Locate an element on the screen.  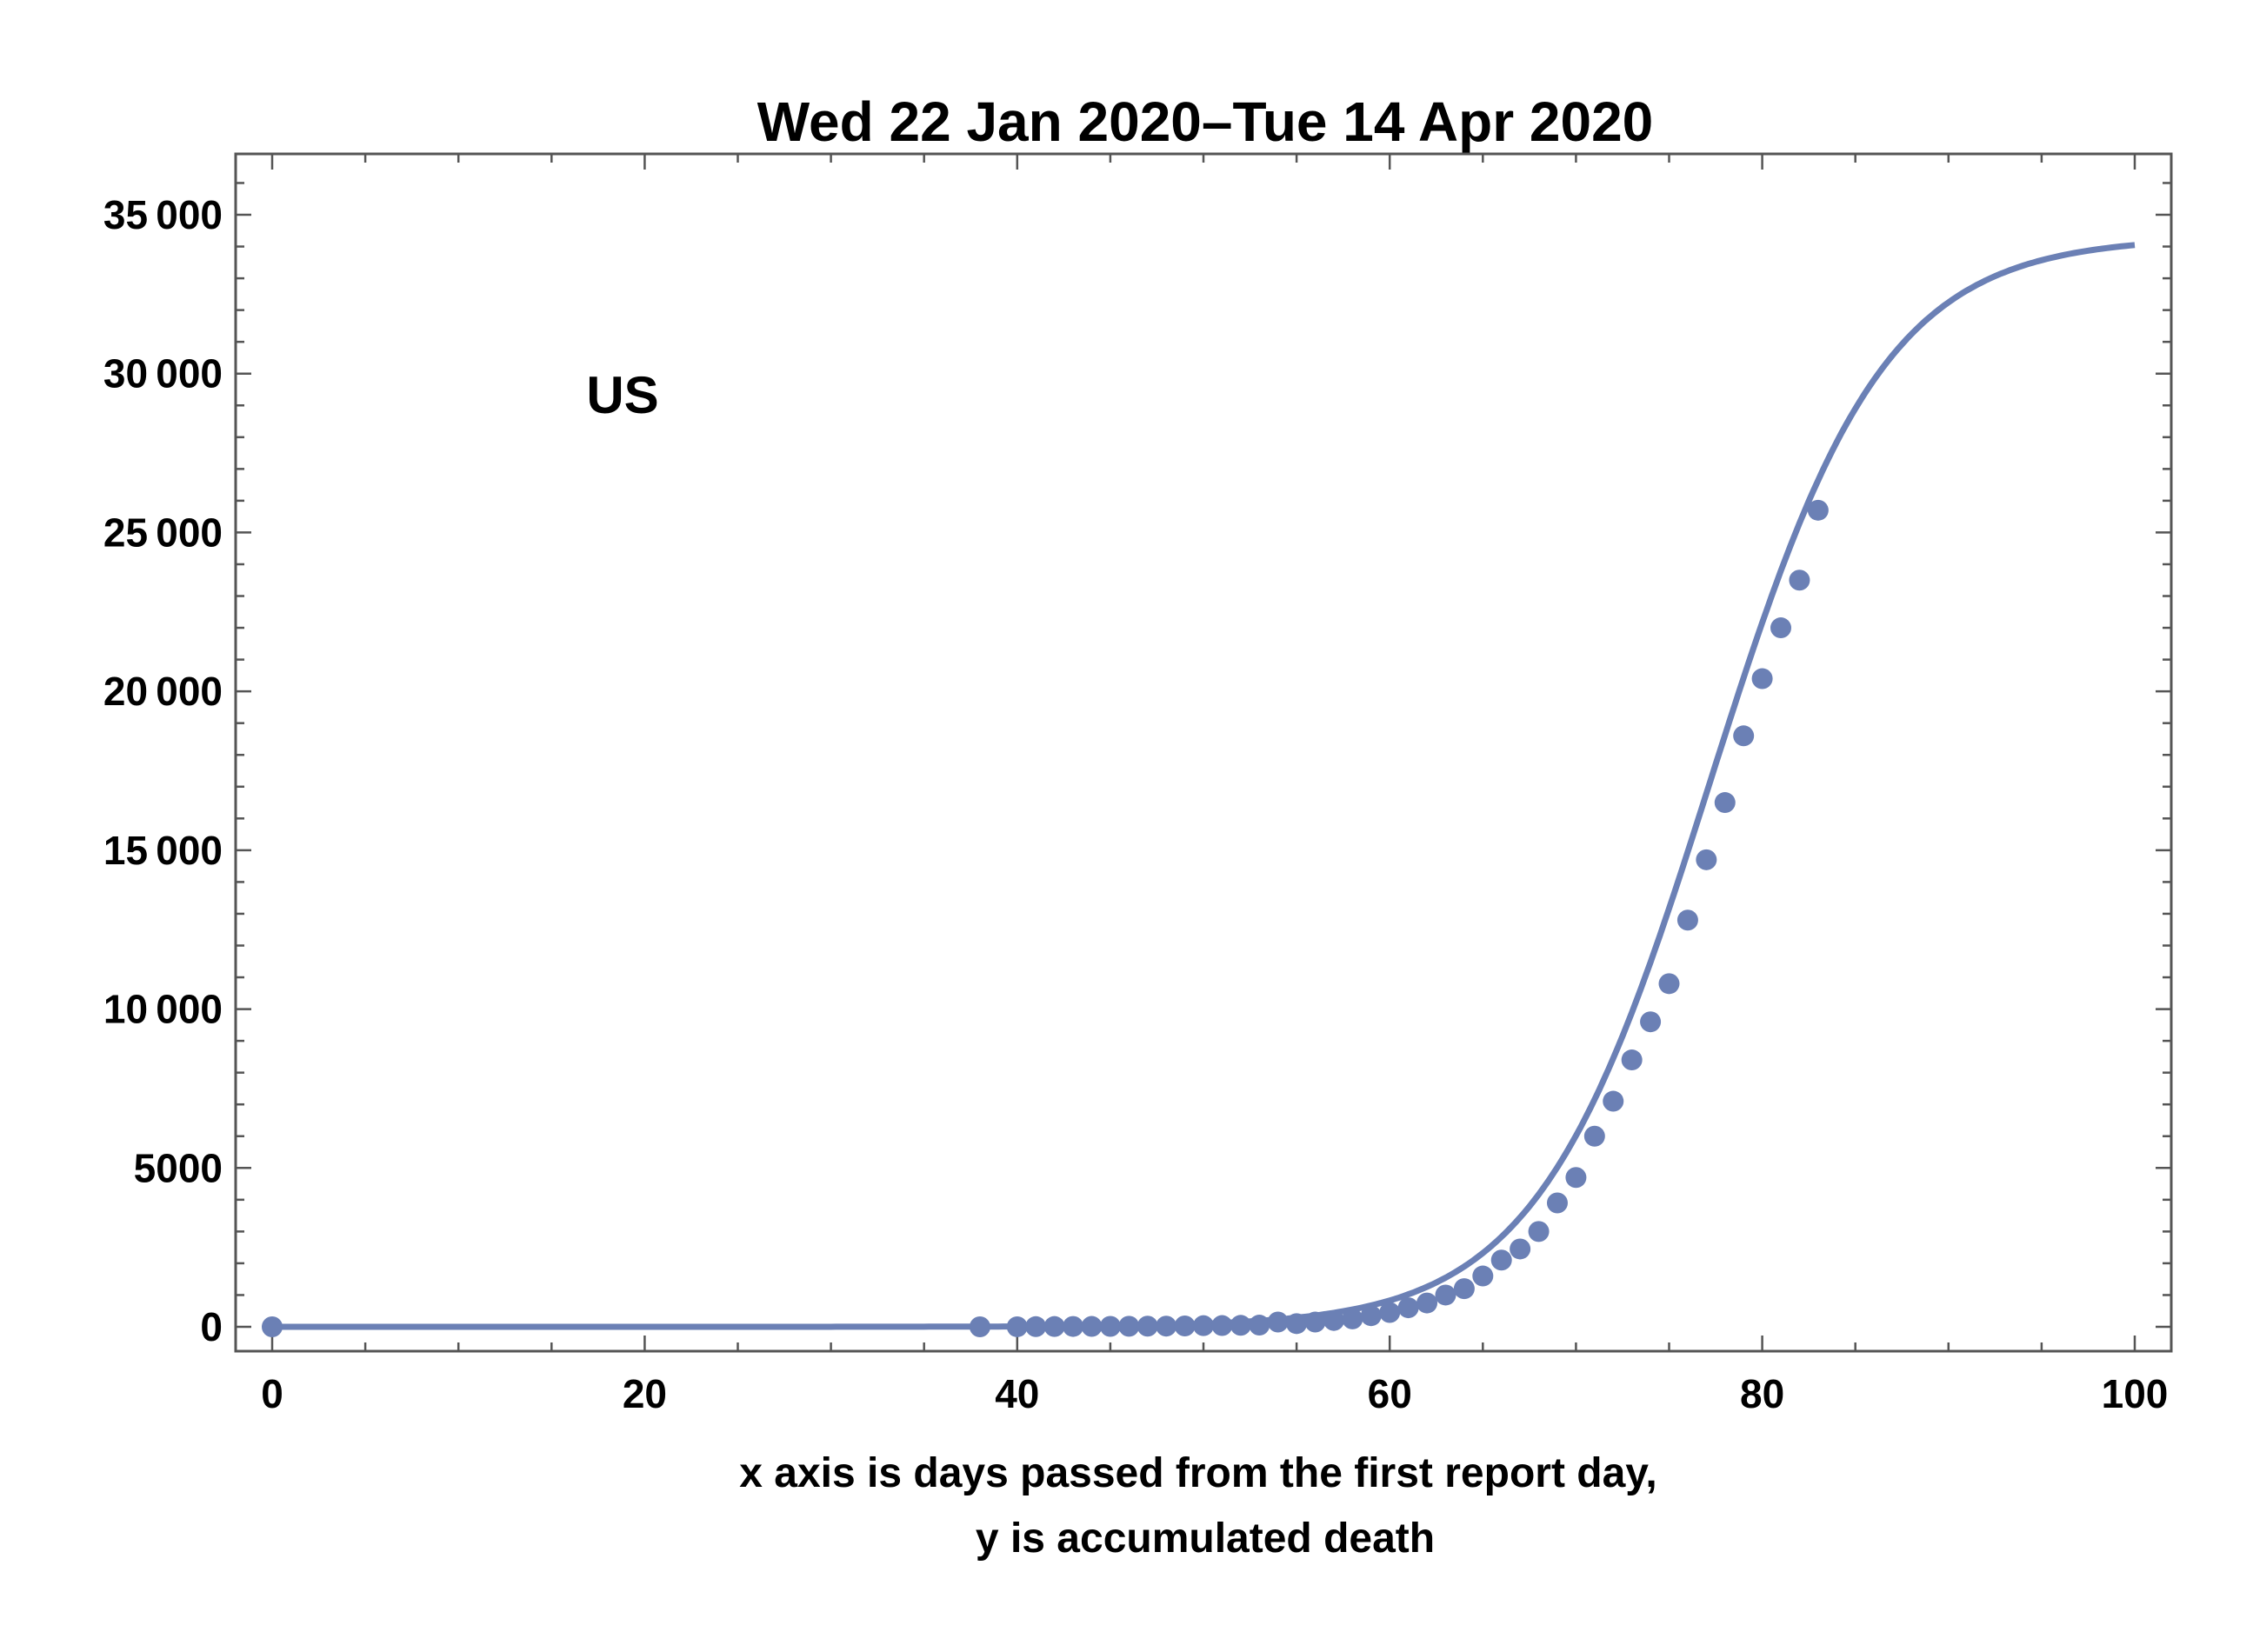
y-tick-label: 35 000 is located at coordinates (163, 214).